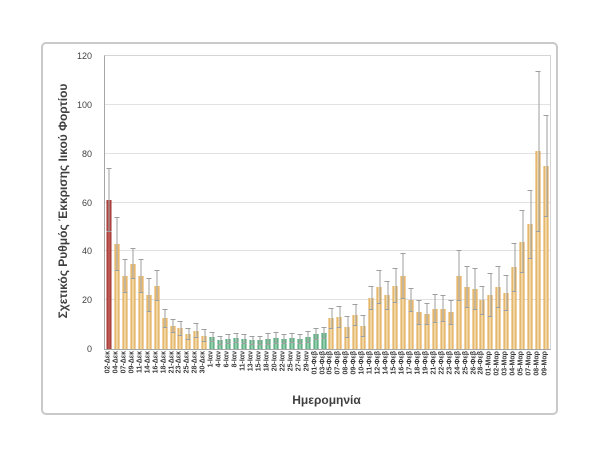  Describe the element at coordinates (466, 363) in the screenshot. I see `x-tick-label: 25-Φεβ` at that location.